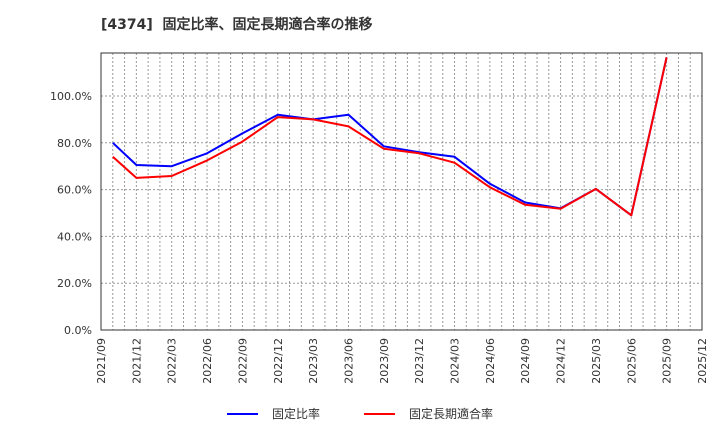 This screenshot has height=440, width=720. What do you see at coordinates (71, 96) in the screenshot?
I see `y-tick-label: 100.0%` at bounding box center [71, 96].